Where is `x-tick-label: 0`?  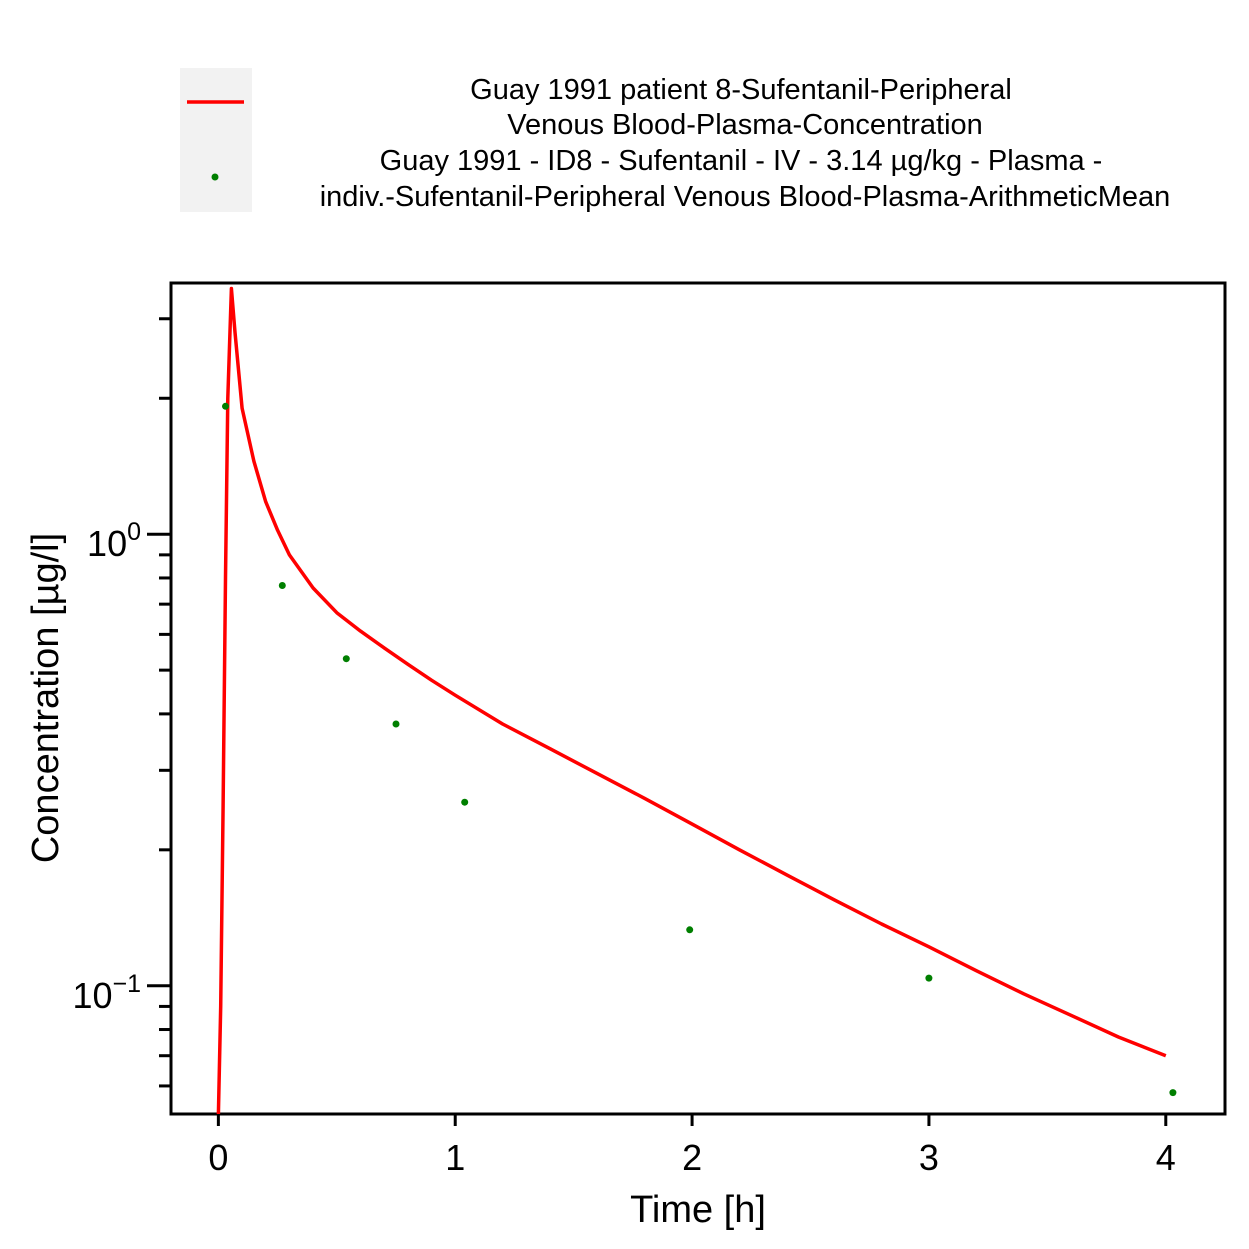
x-tick-label: 0 is located at coordinates (218, 1157).